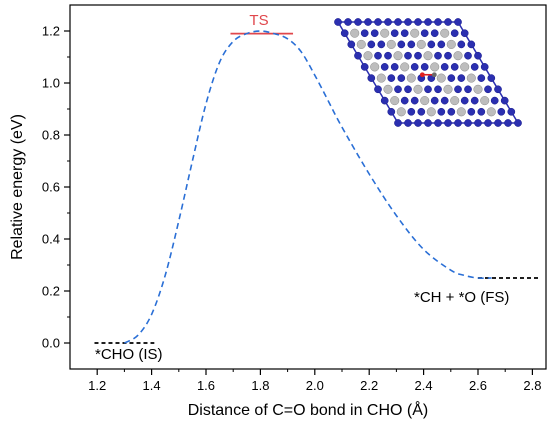 This screenshot has width=556, height=422. What do you see at coordinates (51, 31) in the screenshot?
I see `y-tick-label: 1.2` at bounding box center [51, 31].